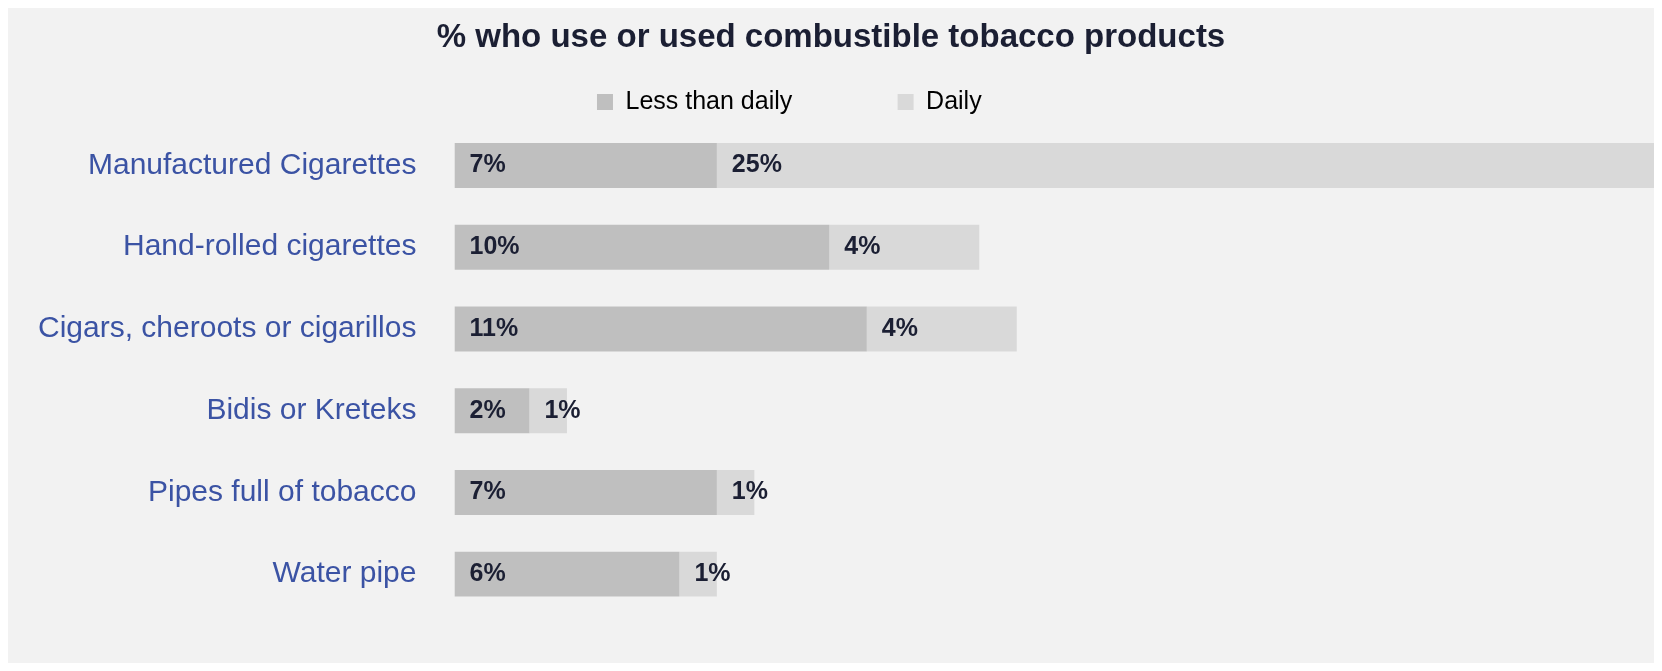  I want to click on y-tick-label: Bidis or Kreteks, so click(311, 408).